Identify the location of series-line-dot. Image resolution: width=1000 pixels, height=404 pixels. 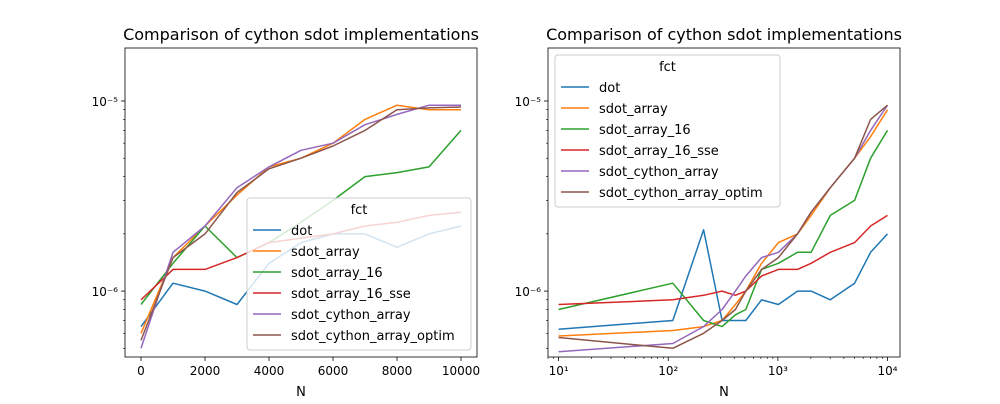
(723, 279).